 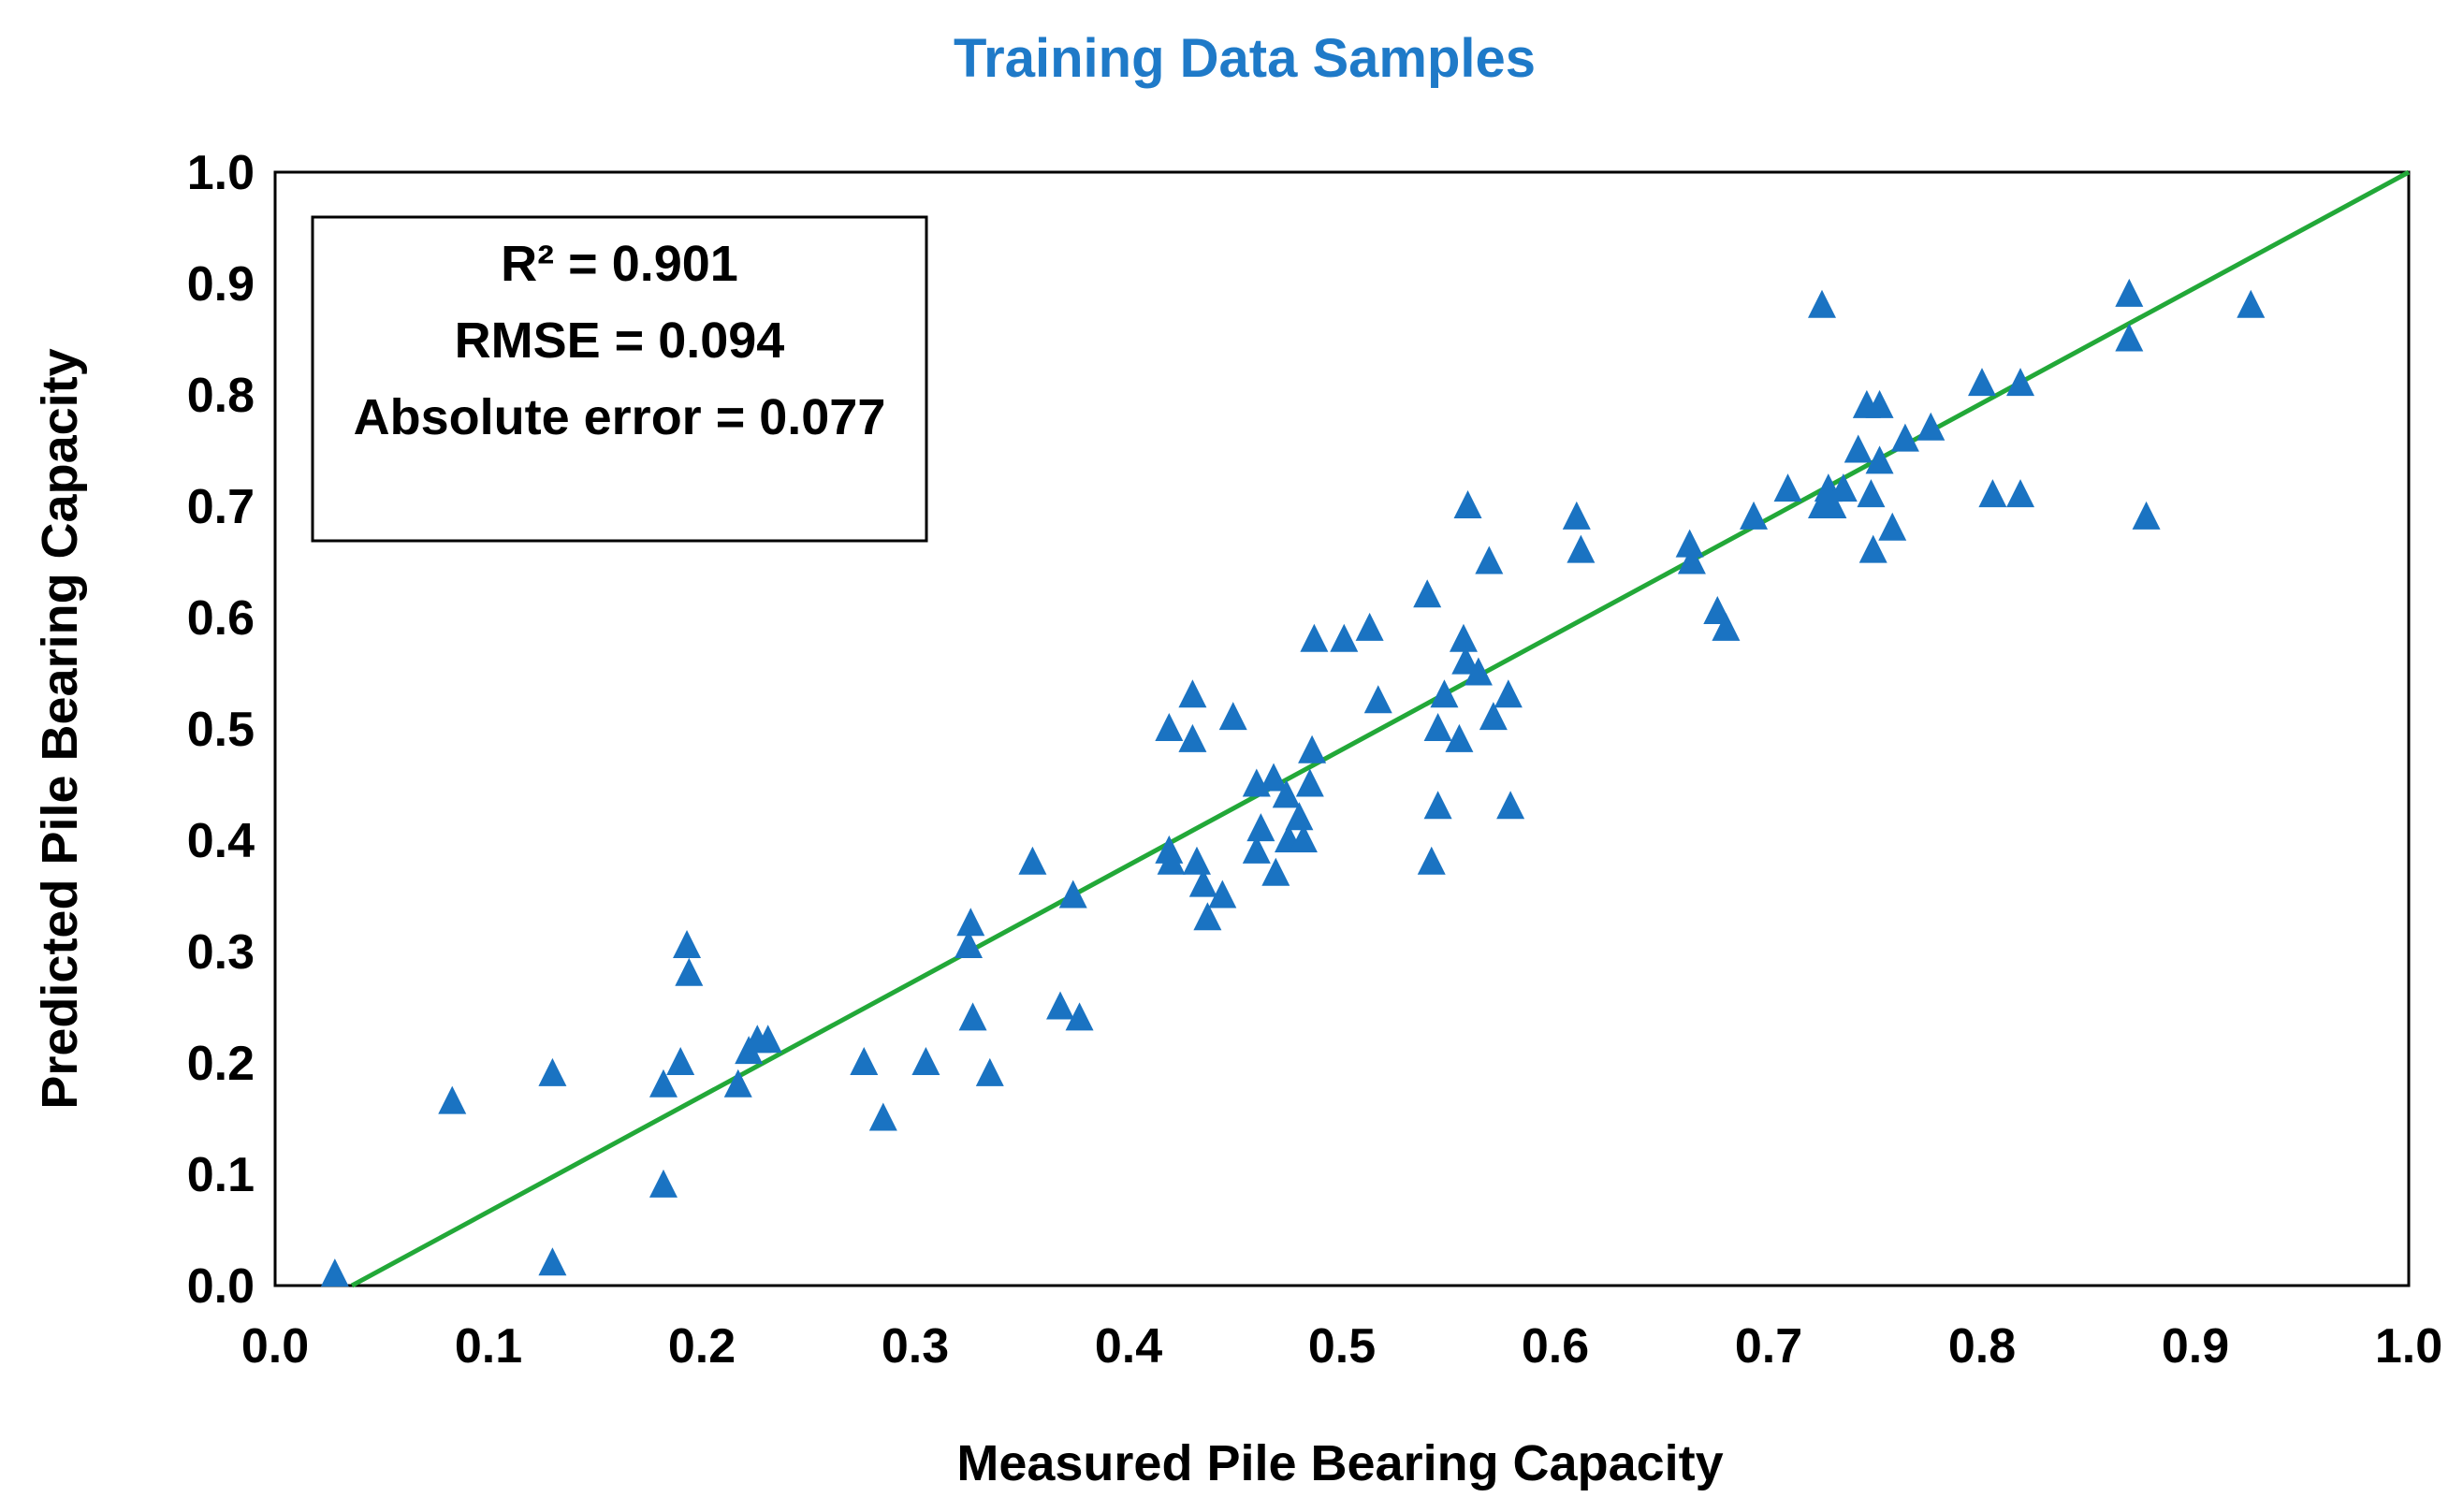 I want to click on x-tick-label: 1.0, so click(x=2409, y=1347).